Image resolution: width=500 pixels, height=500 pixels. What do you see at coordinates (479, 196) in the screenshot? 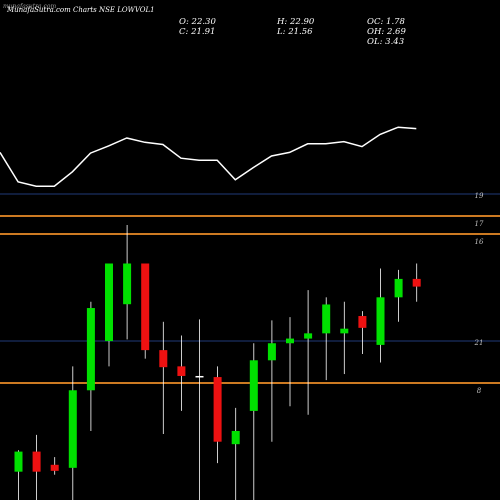
I see `level-label-0: 19` at bounding box center [479, 196].